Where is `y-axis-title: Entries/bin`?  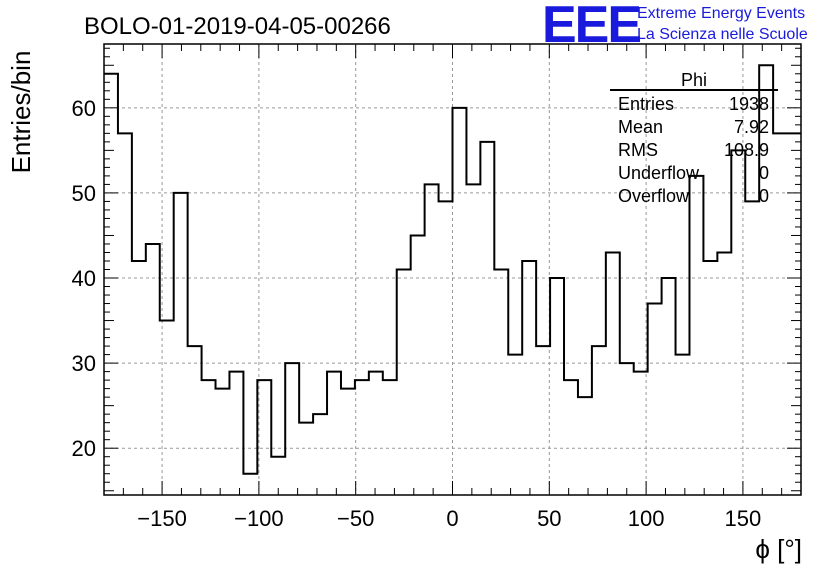
y-axis-title: Entries/bin is located at coordinates (21, 112).